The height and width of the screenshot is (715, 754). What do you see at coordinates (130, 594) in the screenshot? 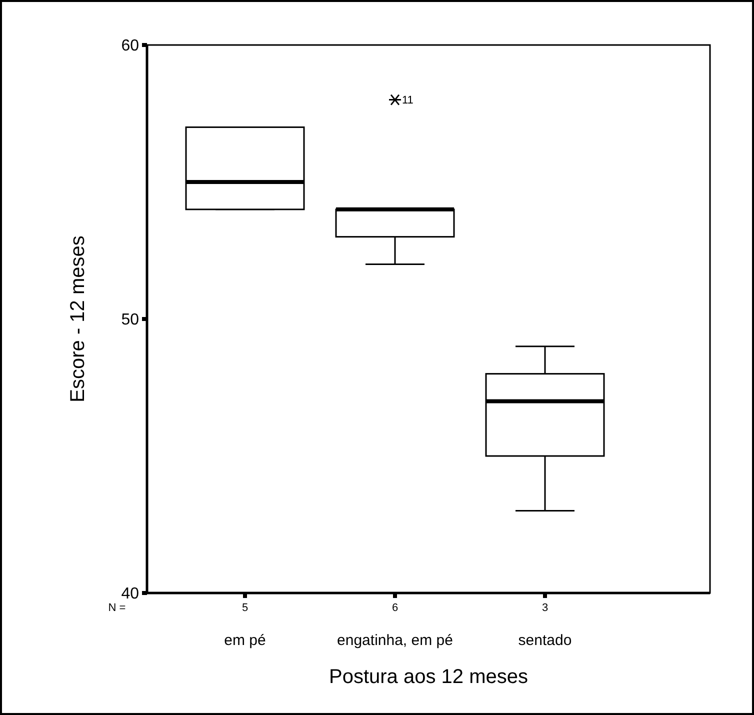
I see `y-tick-label: 40` at bounding box center [130, 594].